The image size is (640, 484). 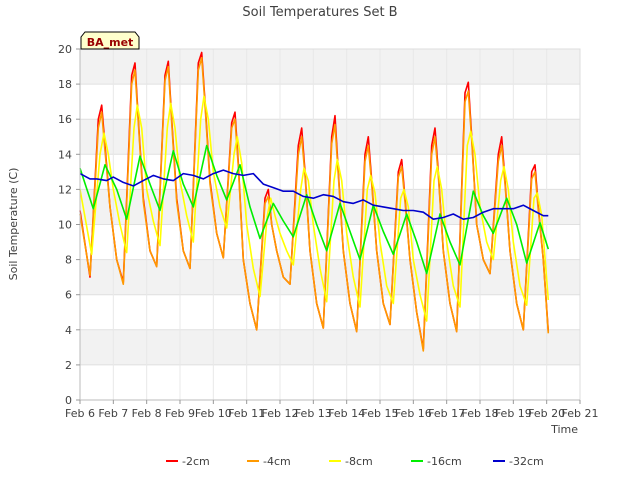 What do you see at coordinates (346, 413) in the screenshot?
I see `x-tick-label: Feb 14` at bounding box center [346, 413].